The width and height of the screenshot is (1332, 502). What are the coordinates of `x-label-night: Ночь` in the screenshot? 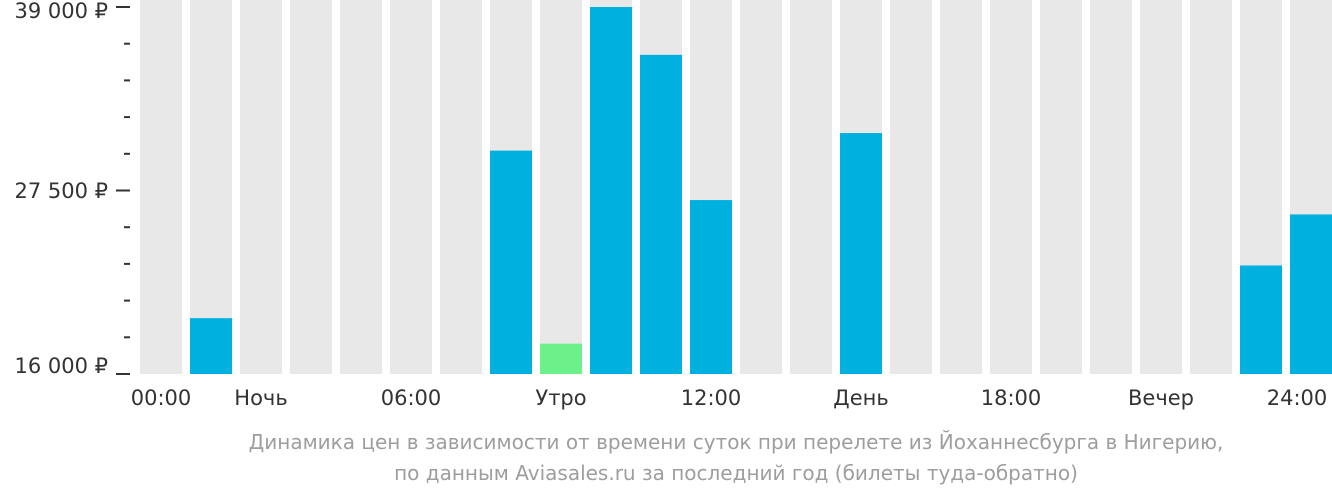 It's located at (260, 398).